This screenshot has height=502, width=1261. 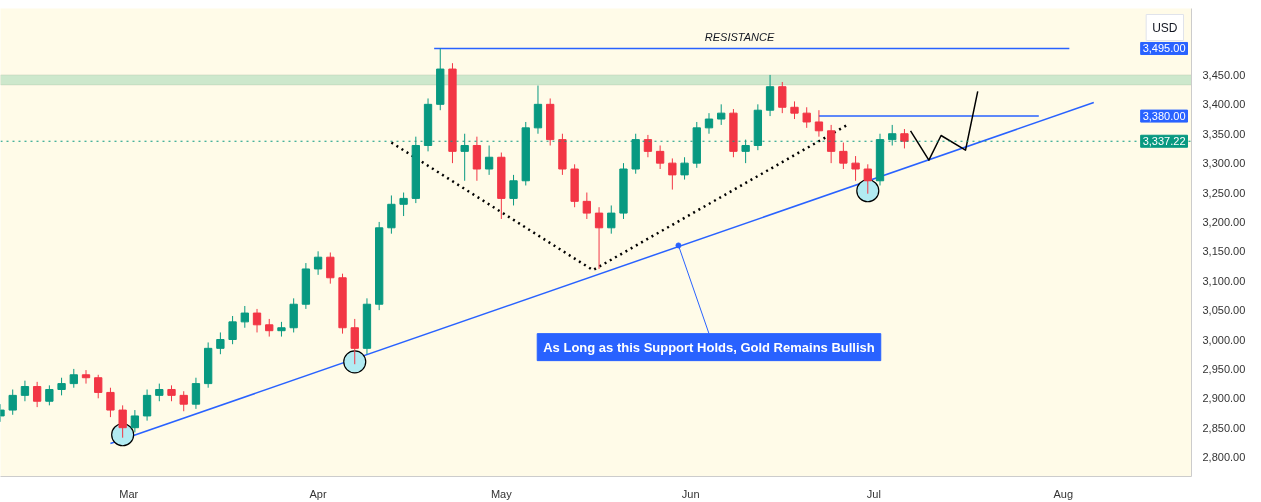 What do you see at coordinates (1063, 493) in the screenshot?
I see `x-tick-label: Aug` at bounding box center [1063, 493].